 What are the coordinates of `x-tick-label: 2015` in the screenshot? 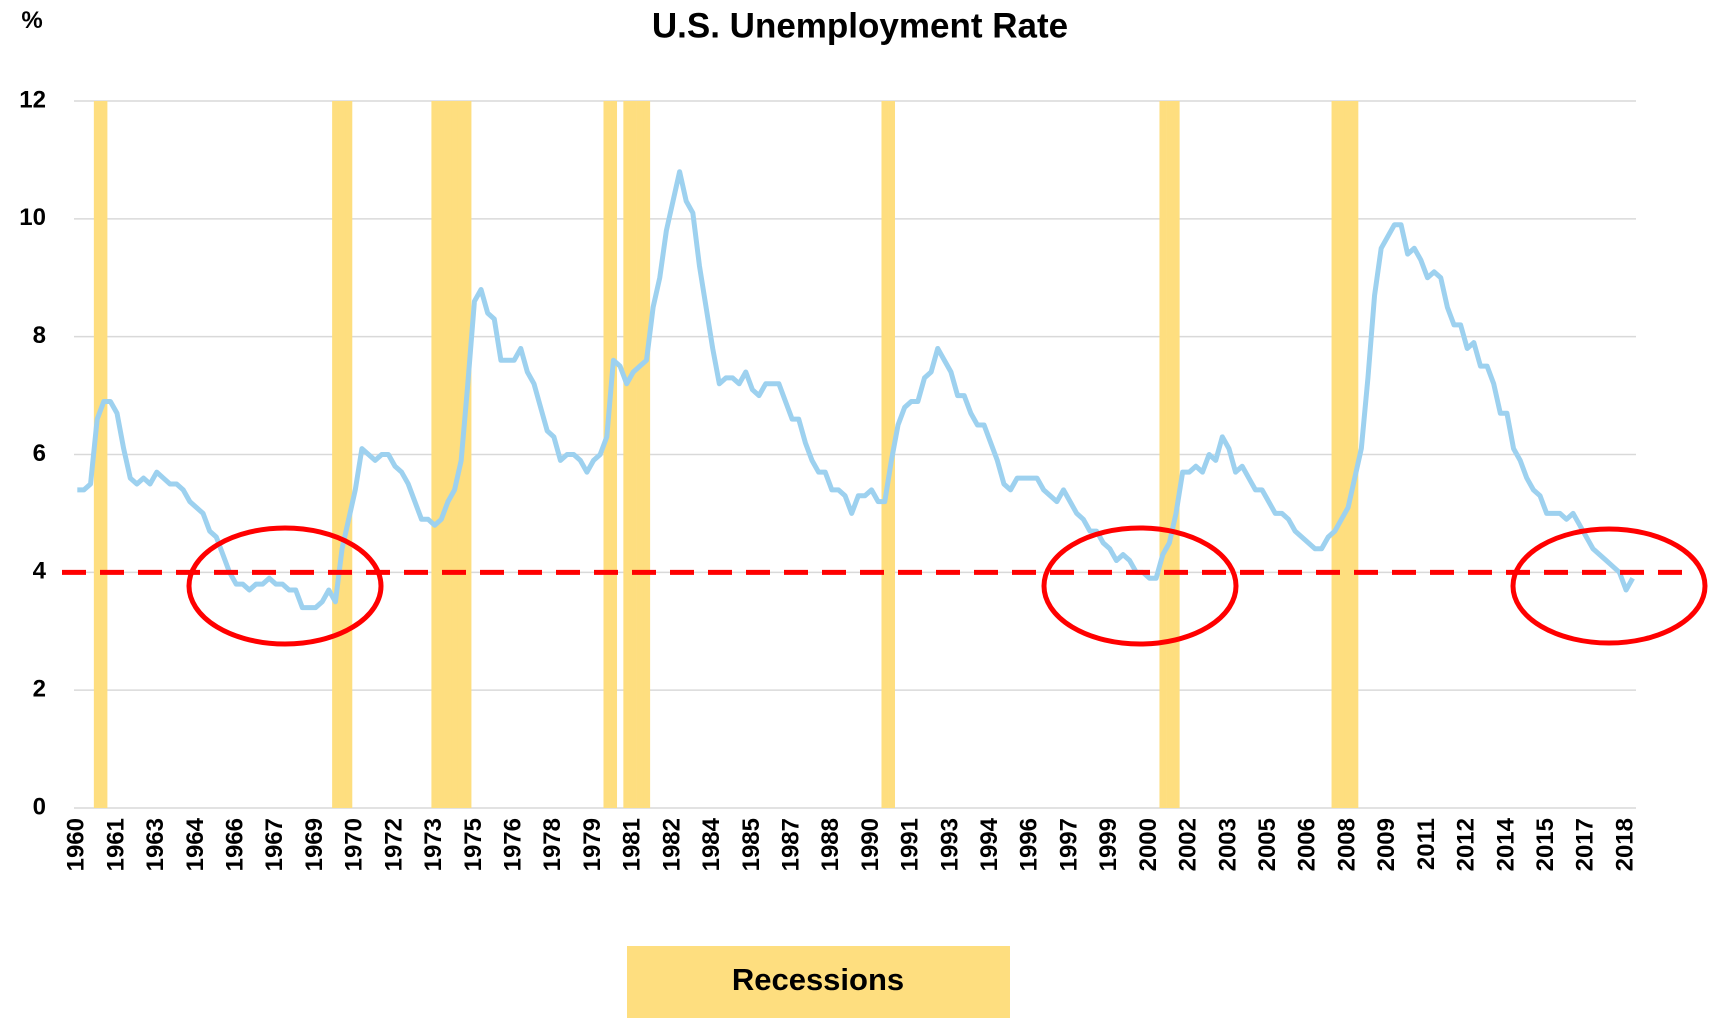 It's located at (1545, 844).